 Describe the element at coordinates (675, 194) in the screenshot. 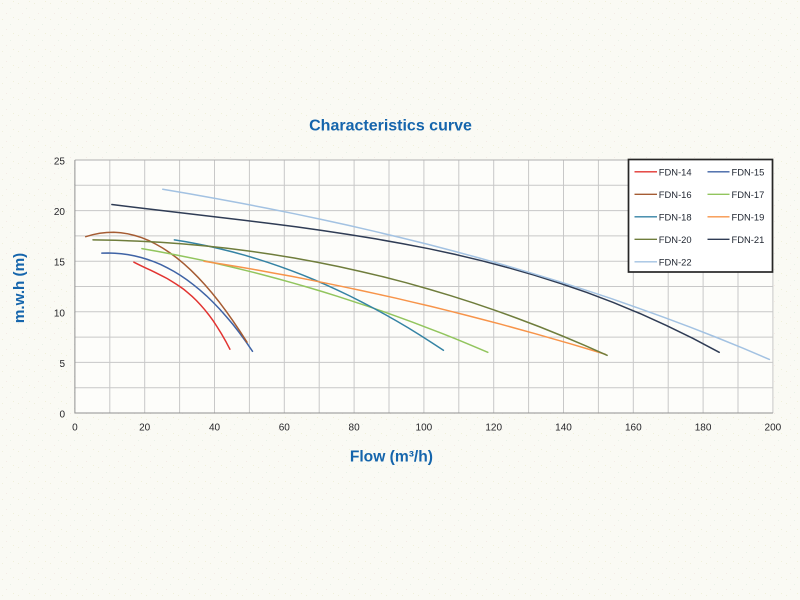

I see `svg-text: FDN-16` at that location.